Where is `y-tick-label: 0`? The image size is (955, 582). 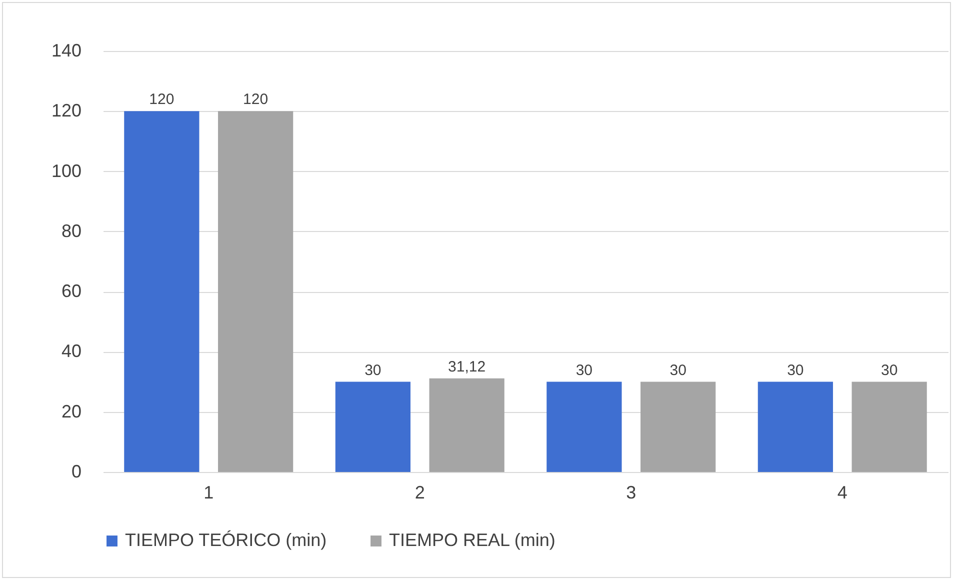 y-tick-label: 0 is located at coordinates (76, 472).